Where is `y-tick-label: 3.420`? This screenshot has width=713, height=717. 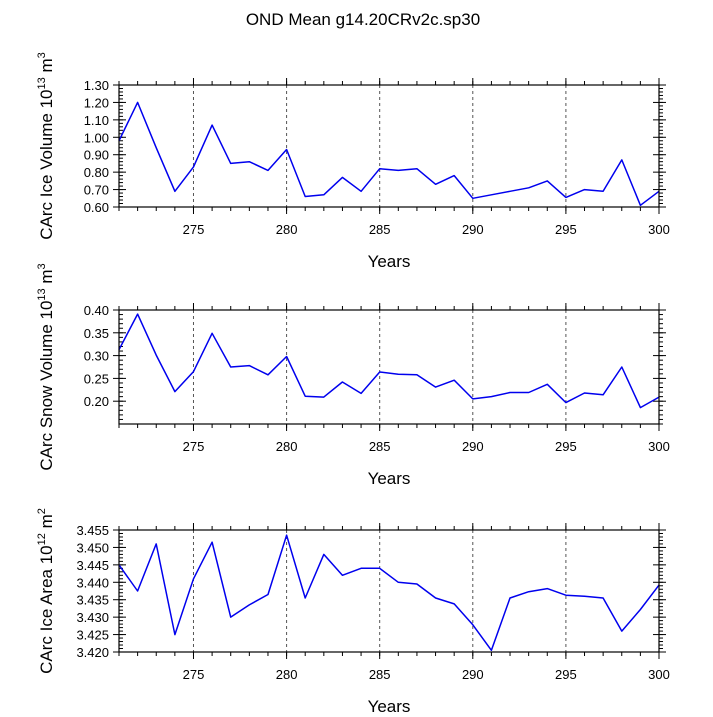
y-tick-label: 3.420 is located at coordinates (92, 652).